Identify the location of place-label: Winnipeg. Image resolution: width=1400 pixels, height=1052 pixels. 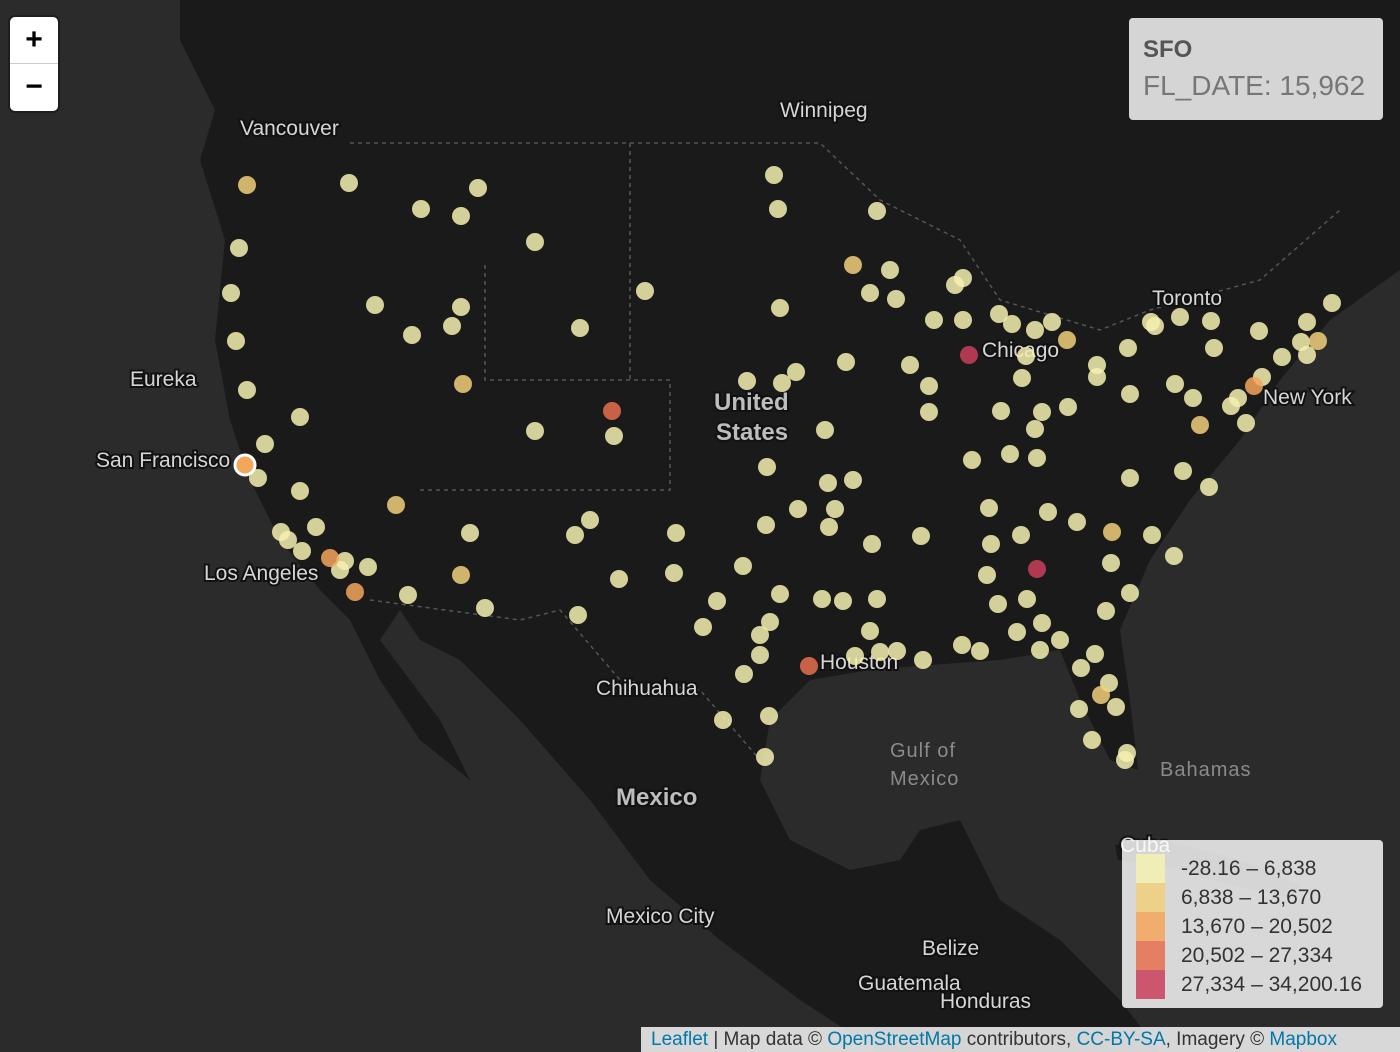
(824, 110).